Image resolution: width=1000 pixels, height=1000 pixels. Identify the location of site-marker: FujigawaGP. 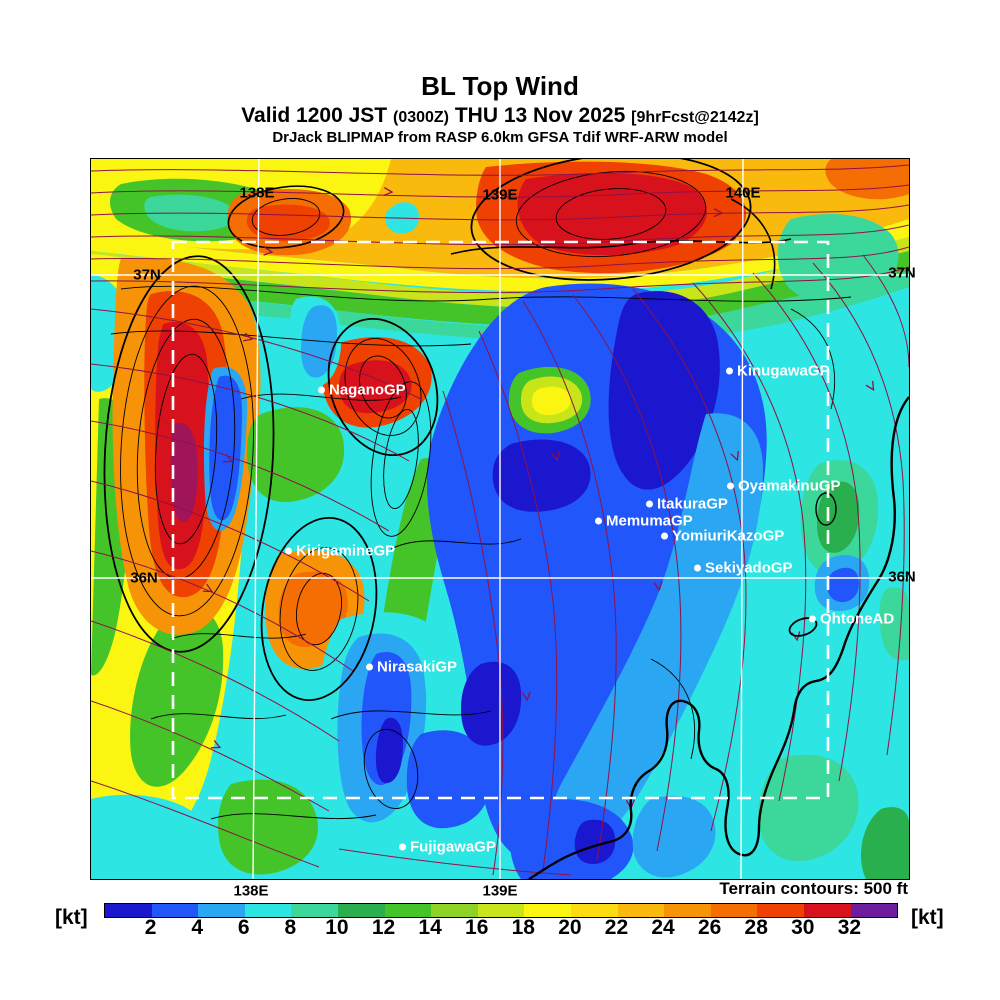
(447, 847).